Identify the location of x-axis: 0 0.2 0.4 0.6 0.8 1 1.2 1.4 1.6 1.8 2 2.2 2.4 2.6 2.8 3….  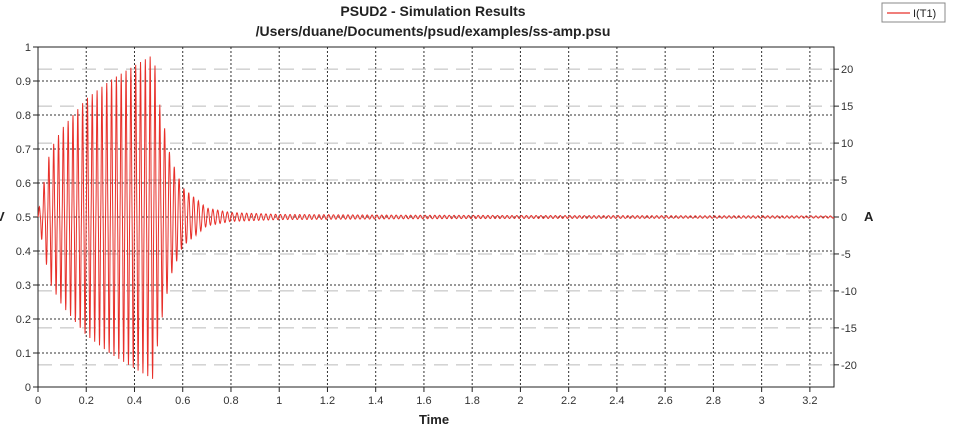
(426, 397).